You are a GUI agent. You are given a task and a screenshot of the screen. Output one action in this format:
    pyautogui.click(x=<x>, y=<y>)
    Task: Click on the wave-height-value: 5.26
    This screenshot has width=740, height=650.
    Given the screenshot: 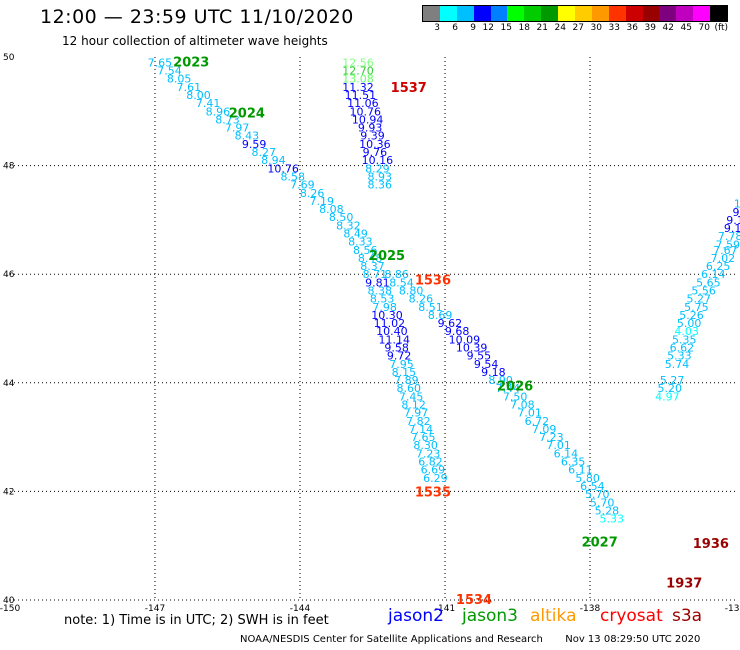 What is the action you would take?
    pyautogui.click(x=691, y=315)
    